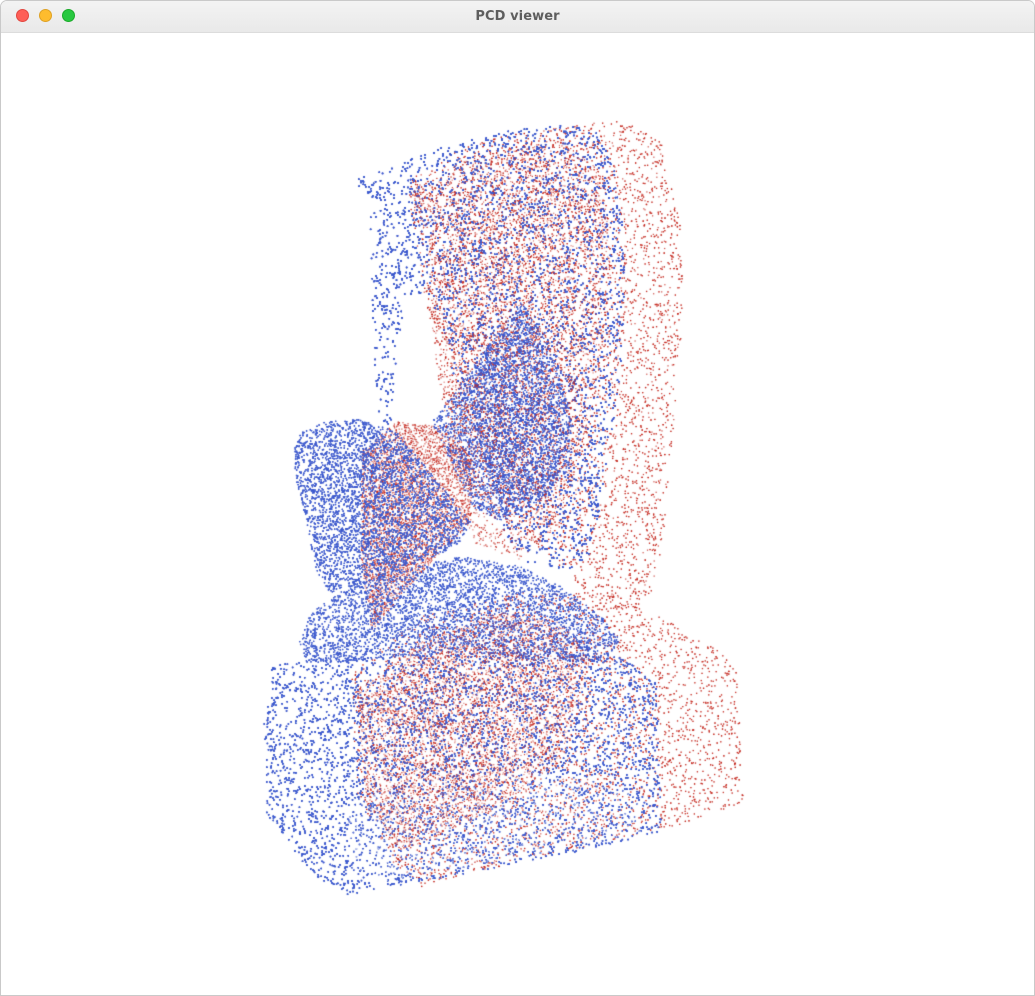 Image resolution: width=1035 pixels, height=996 pixels. I want to click on title-bar: PCD viewer, so click(517, 17).